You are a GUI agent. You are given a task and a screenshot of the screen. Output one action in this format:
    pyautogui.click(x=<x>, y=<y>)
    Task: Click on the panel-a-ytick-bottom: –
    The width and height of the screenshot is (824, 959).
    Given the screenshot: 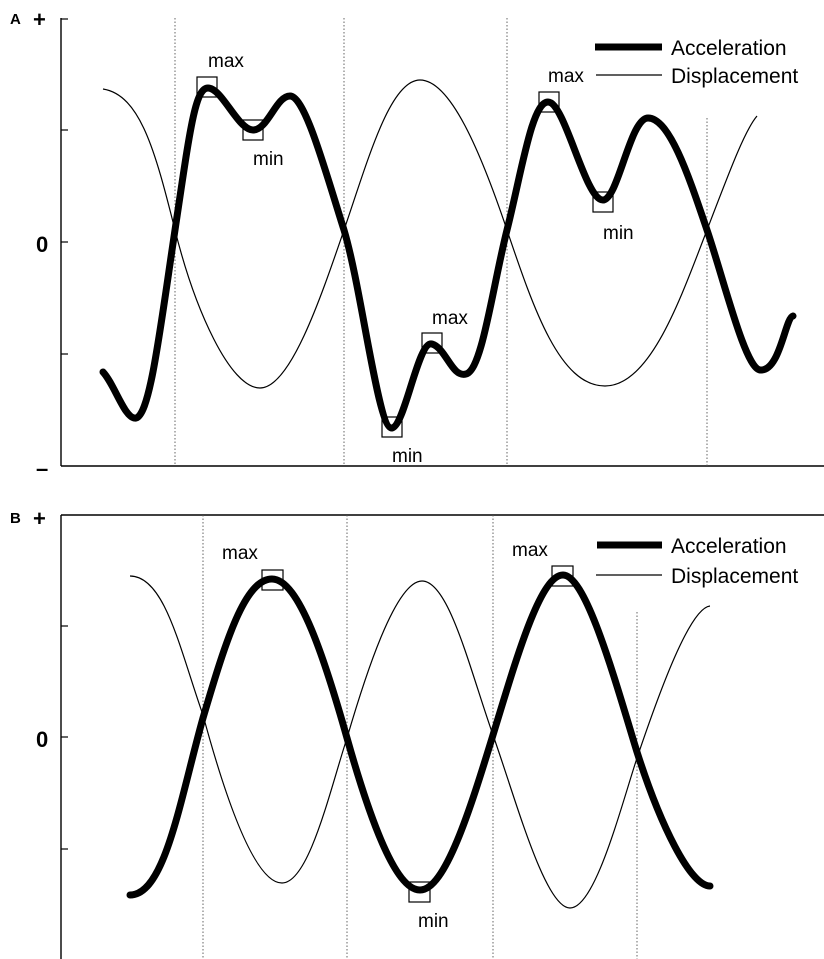 What is the action you would take?
    pyautogui.click(x=42, y=468)
    